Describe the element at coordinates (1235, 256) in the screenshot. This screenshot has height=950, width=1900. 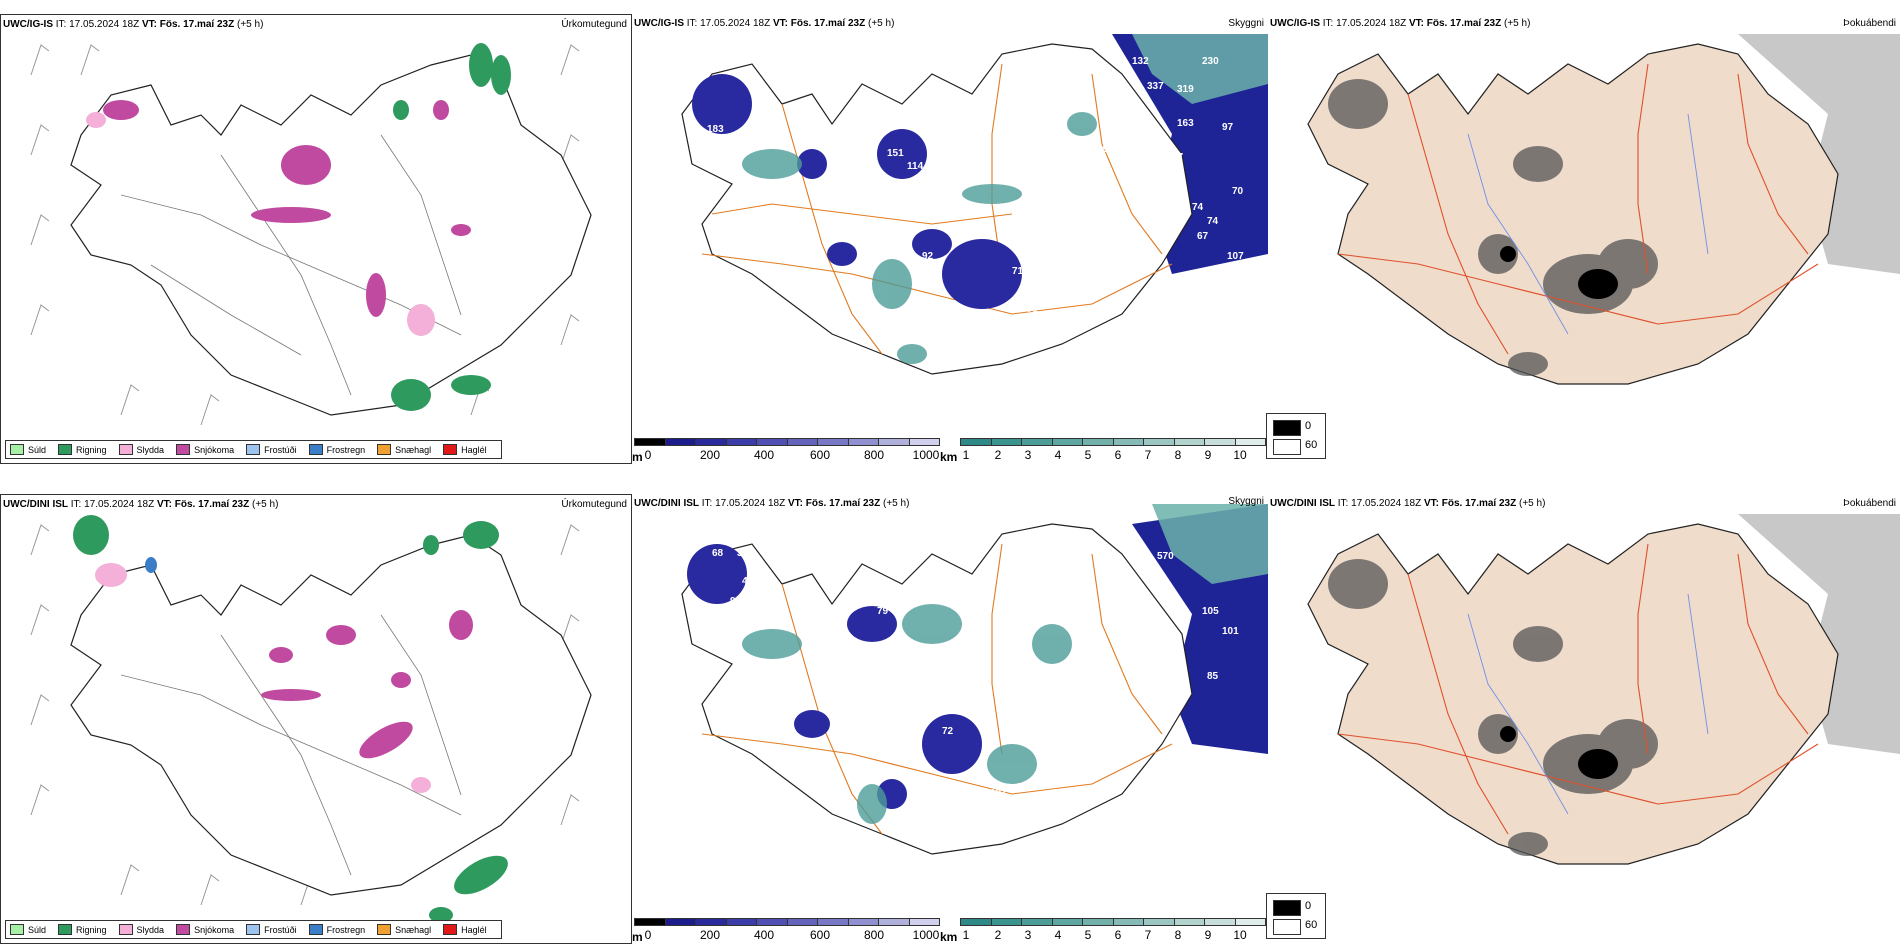
I see `value-label: 107` at that location.